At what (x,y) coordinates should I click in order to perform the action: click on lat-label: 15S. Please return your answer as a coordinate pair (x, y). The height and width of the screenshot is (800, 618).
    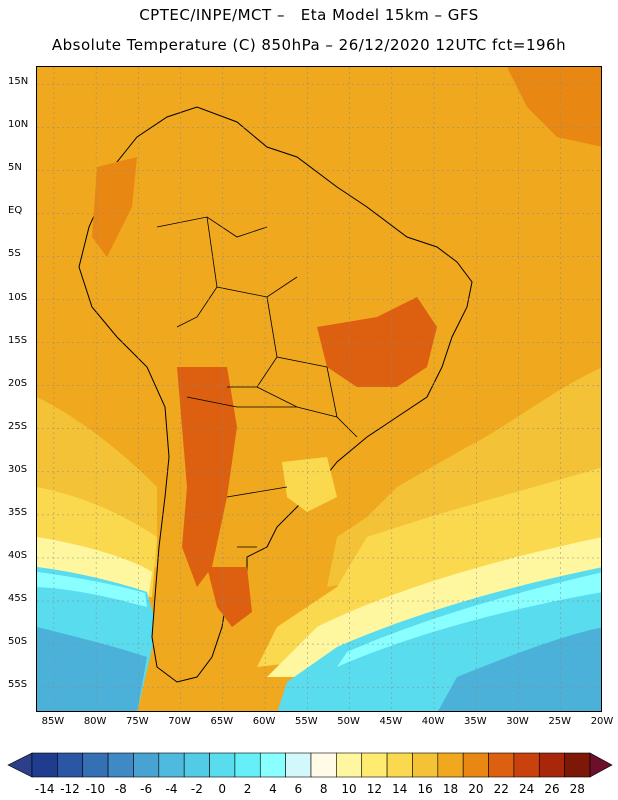
    Looking at the image, I should click on (18, 340).